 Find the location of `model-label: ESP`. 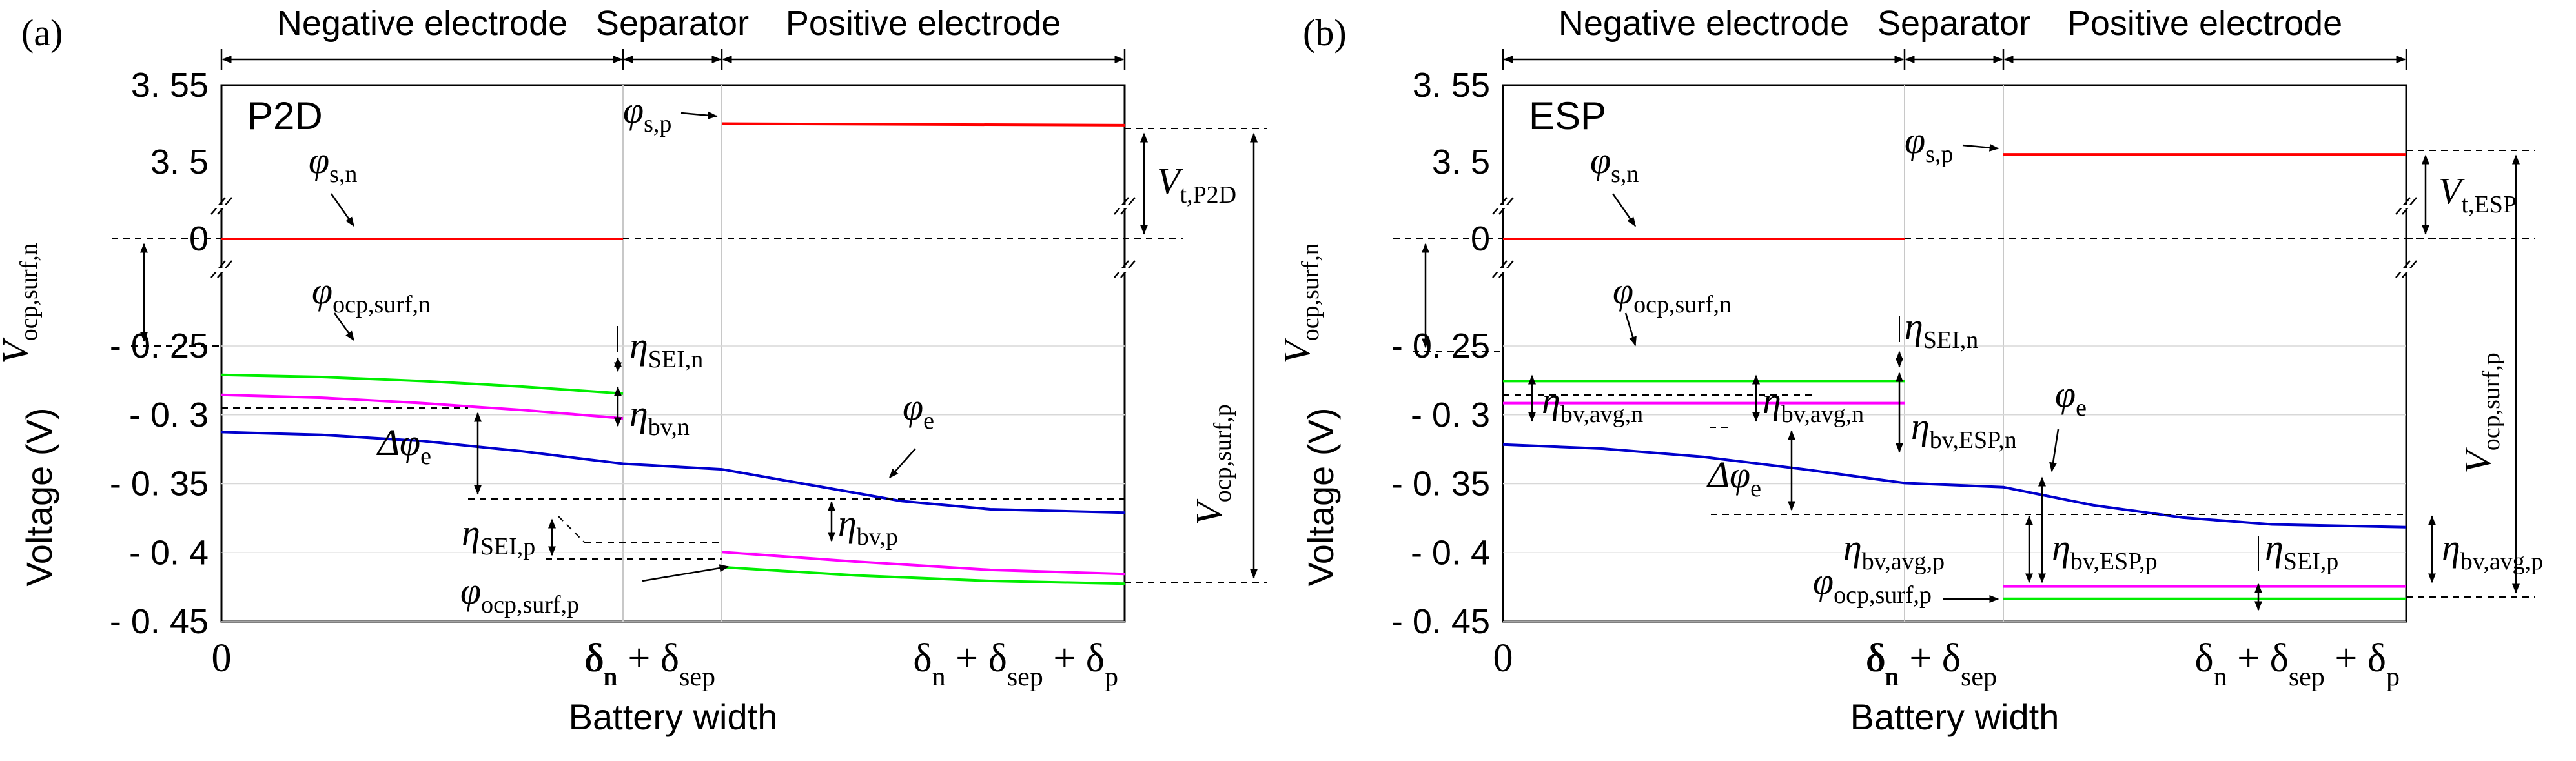

model-label: ESP is located at coordinates (1567, 116).